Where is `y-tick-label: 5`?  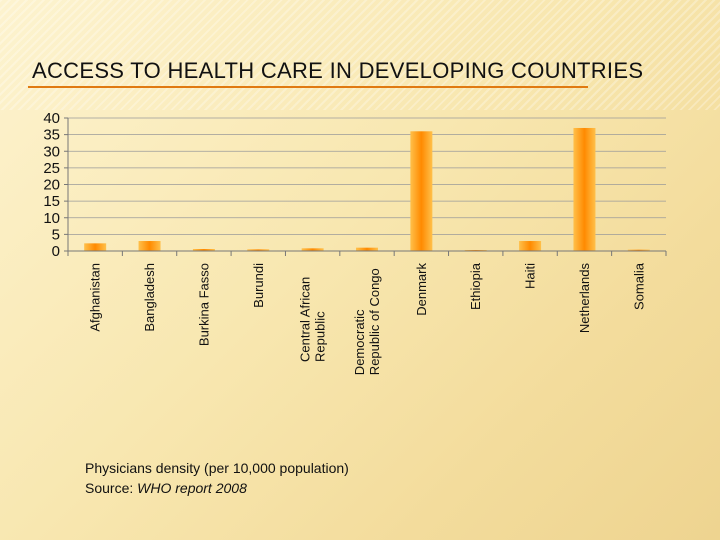 y-tick-label: 5 is located at coordinates (56, 234).